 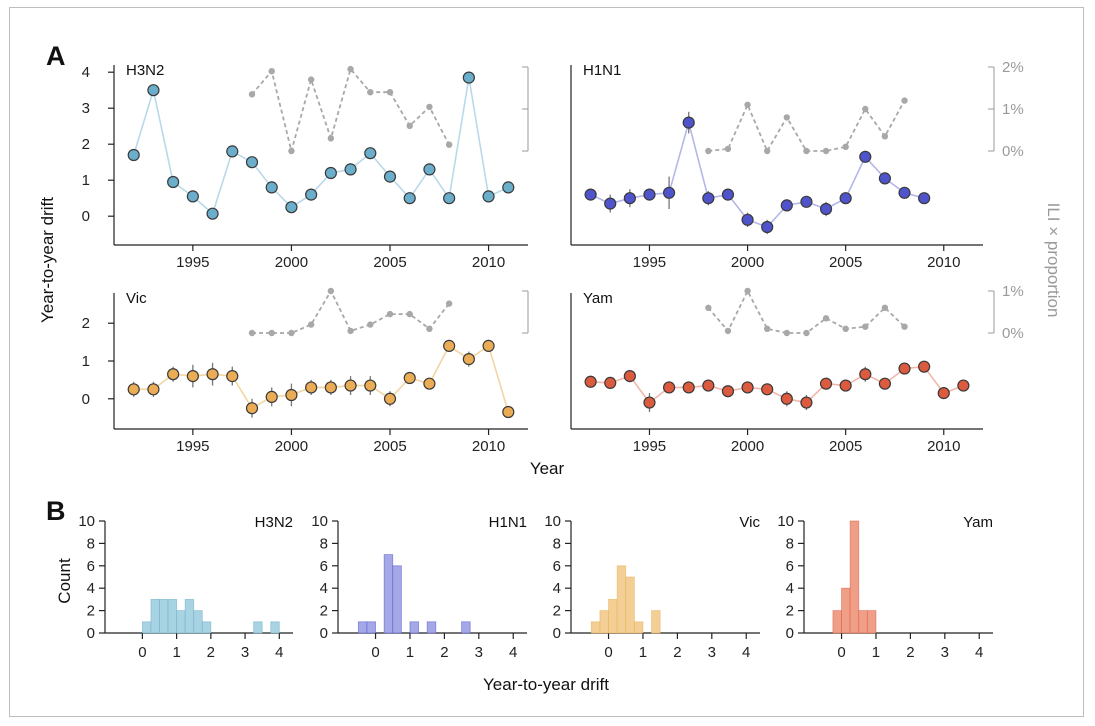 I want to click on ili-tick-label: 0%, so click(x=1013, y=151).